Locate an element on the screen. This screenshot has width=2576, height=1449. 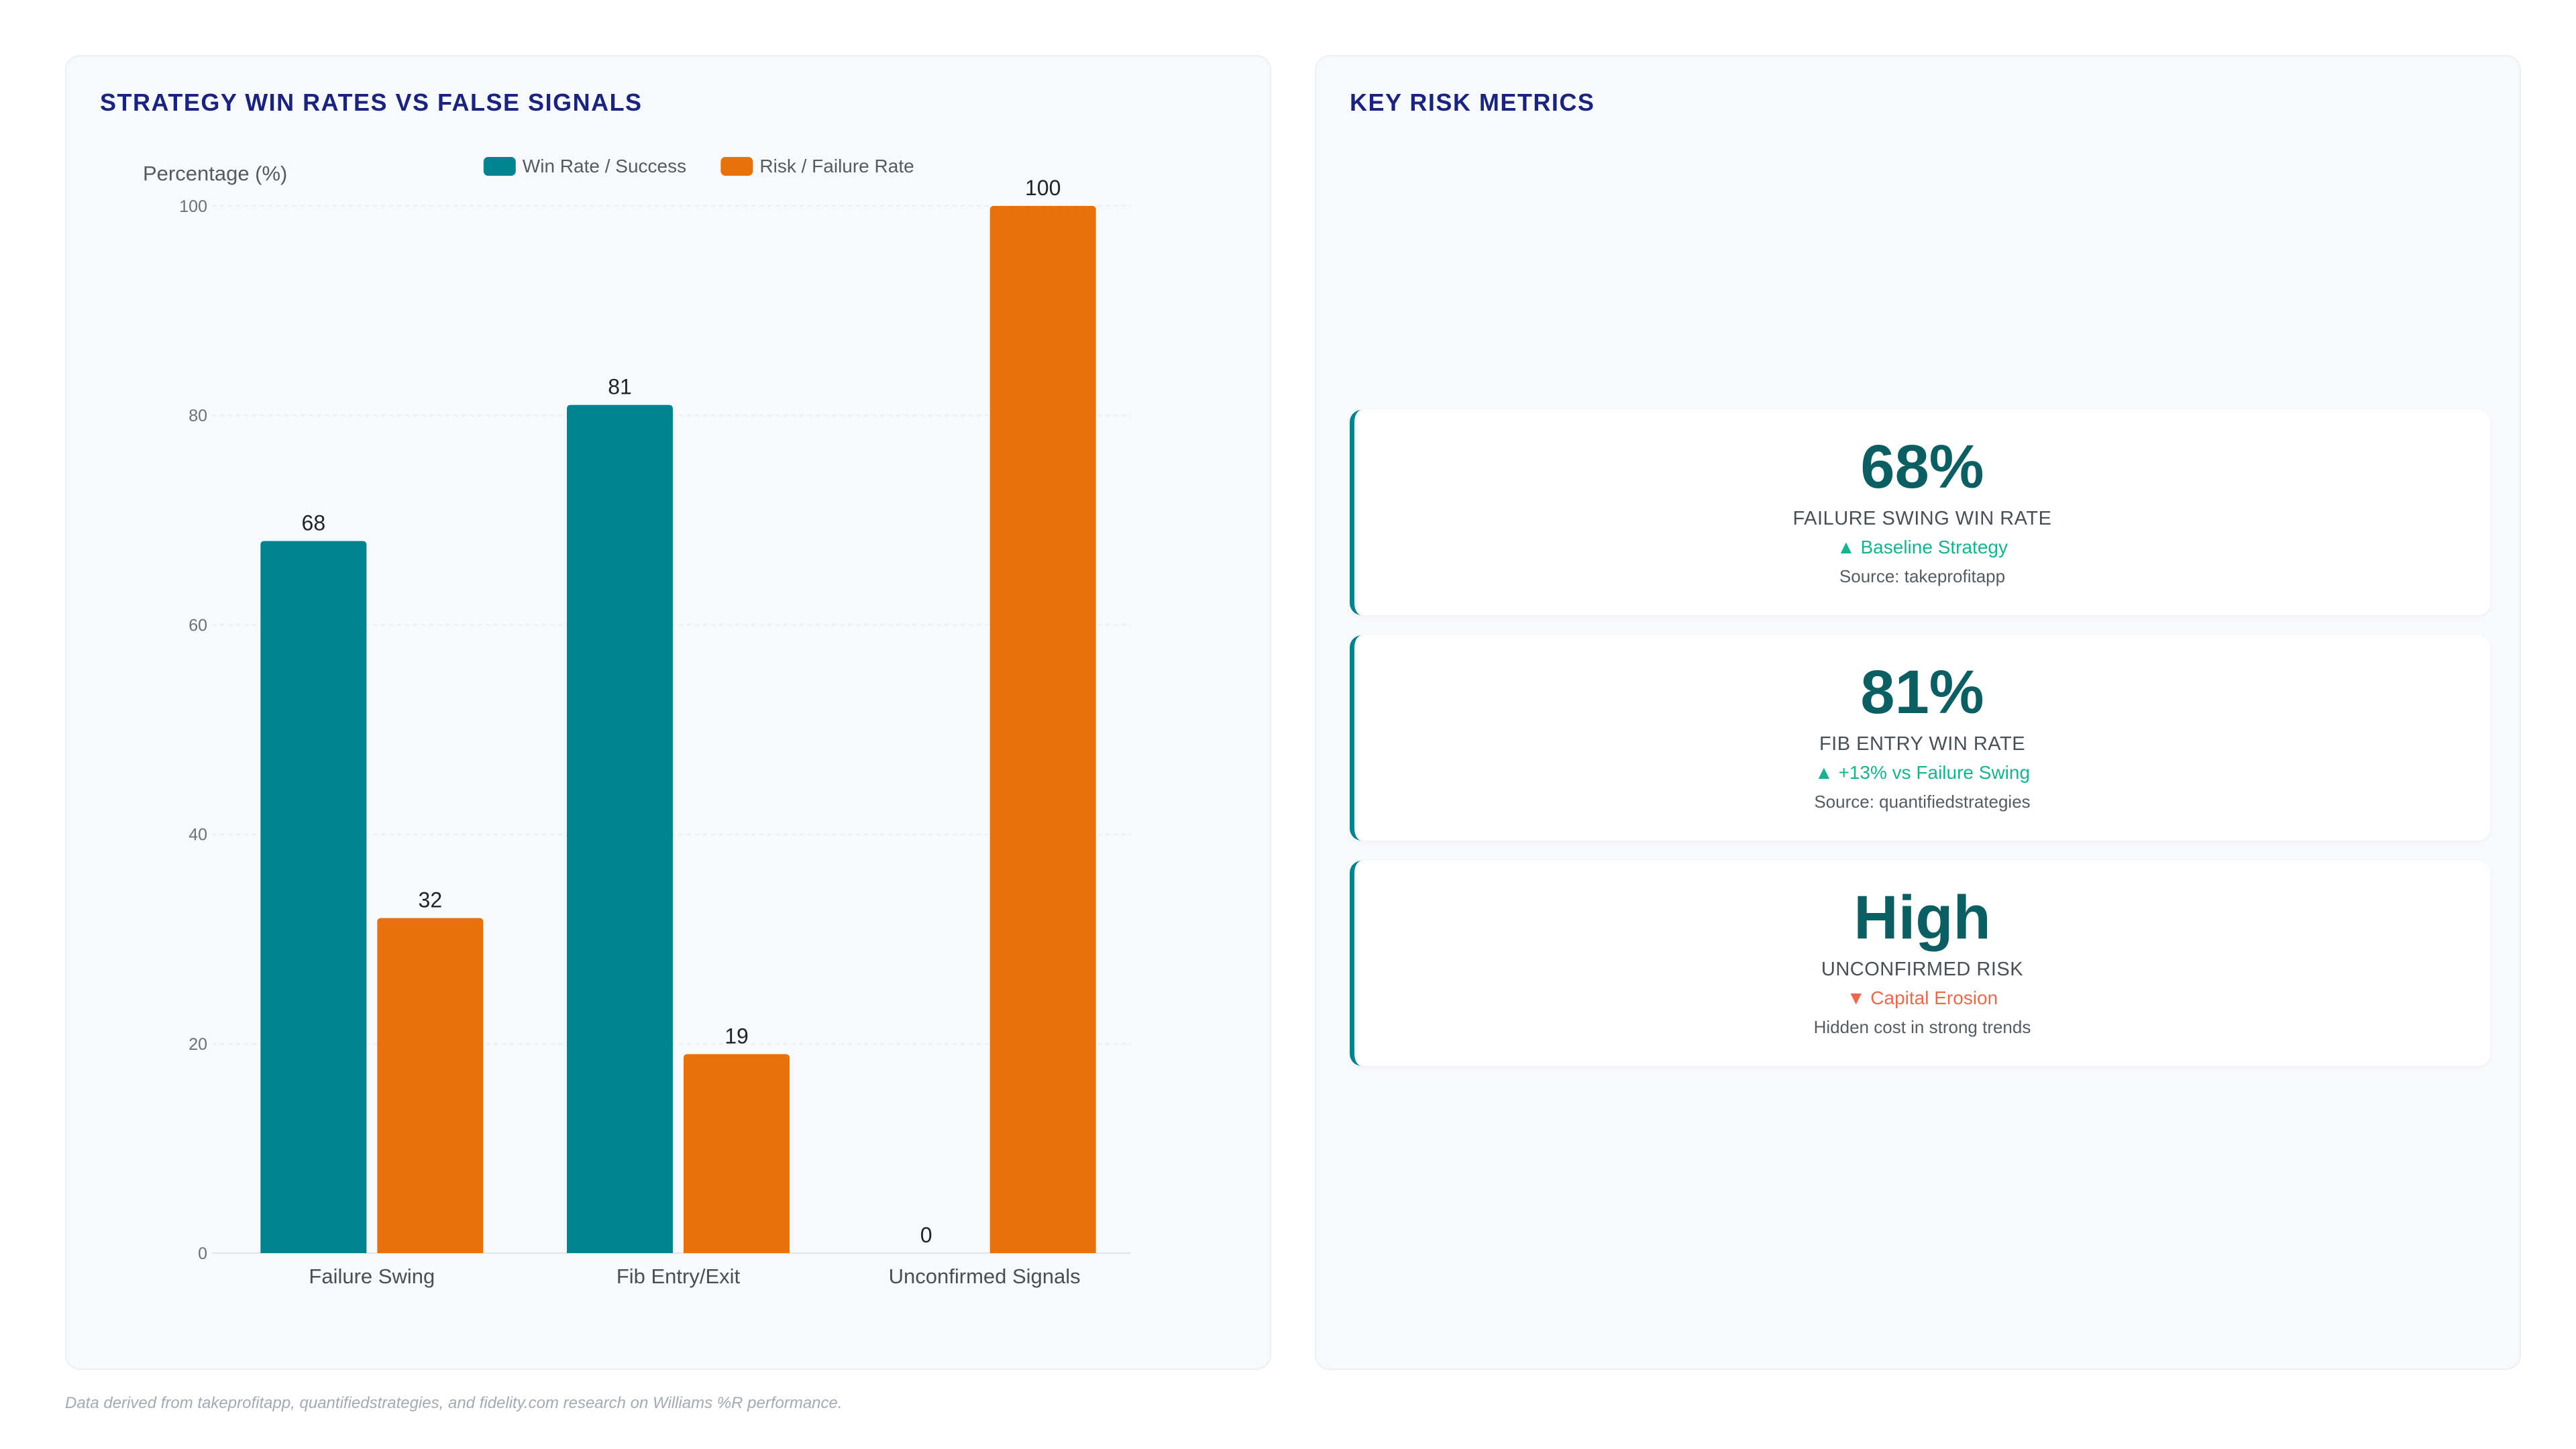
metric-trend: ▼ Capital Erosion is located at coordinates (1922, 997).